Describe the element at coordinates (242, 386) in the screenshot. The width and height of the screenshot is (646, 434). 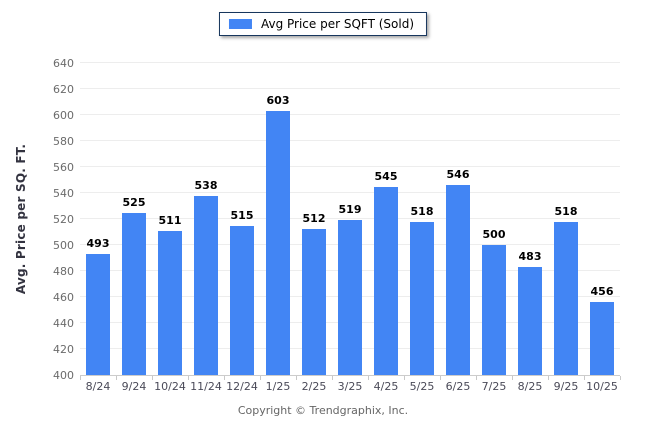
I see `x-tick-label: 12/24` at that location.